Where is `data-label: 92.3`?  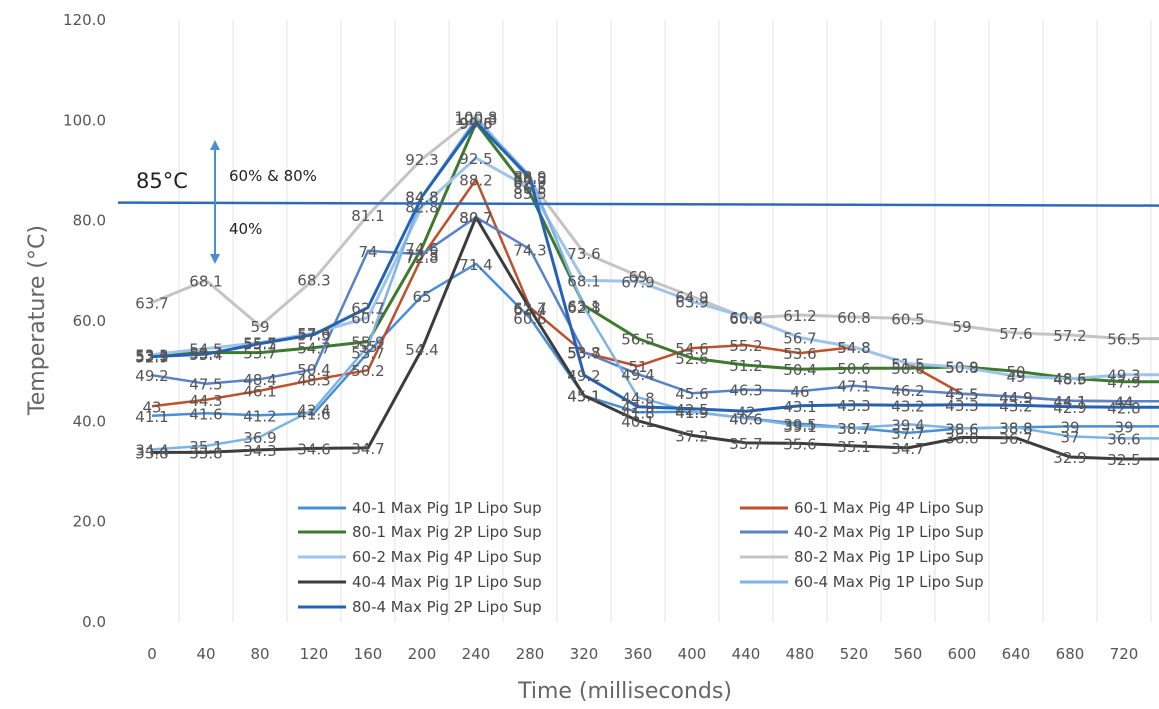
data-label: 92.3 is located at coordinates (421, 160).